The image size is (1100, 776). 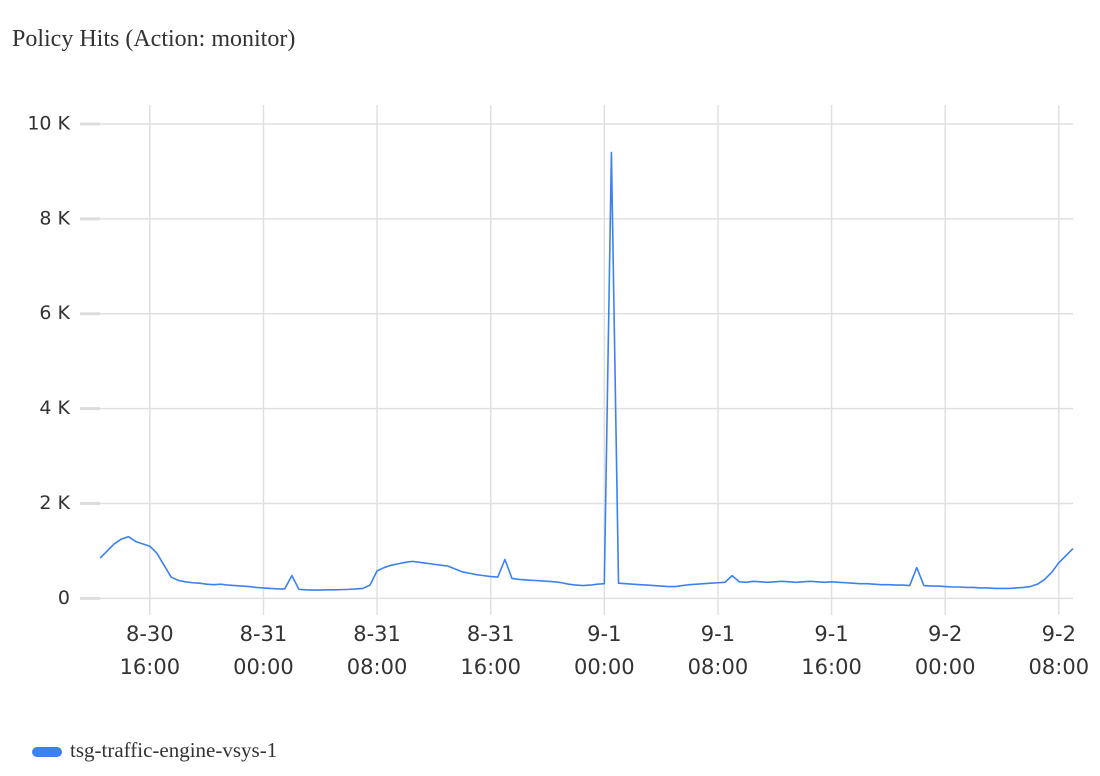 I want to click on legend-swatch, so click(x=47, y=752).